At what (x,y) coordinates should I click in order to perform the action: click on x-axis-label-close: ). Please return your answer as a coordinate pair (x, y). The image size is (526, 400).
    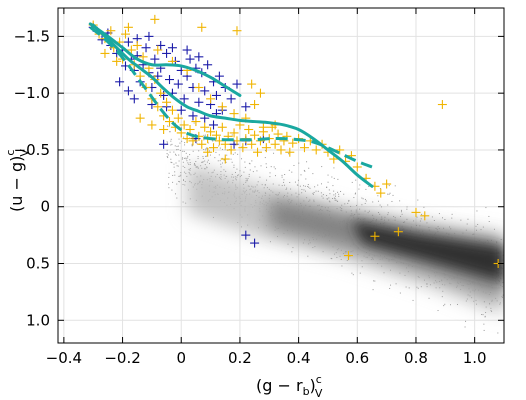
    Looking at the image, I should click on (313, 385).